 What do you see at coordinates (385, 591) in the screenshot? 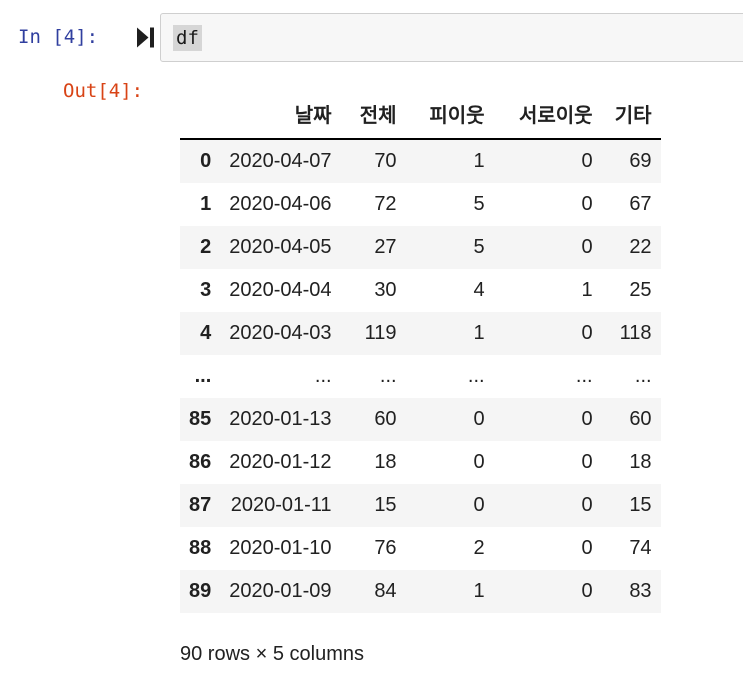
I see `table-cell: 84` at bounding box center [385, 591].